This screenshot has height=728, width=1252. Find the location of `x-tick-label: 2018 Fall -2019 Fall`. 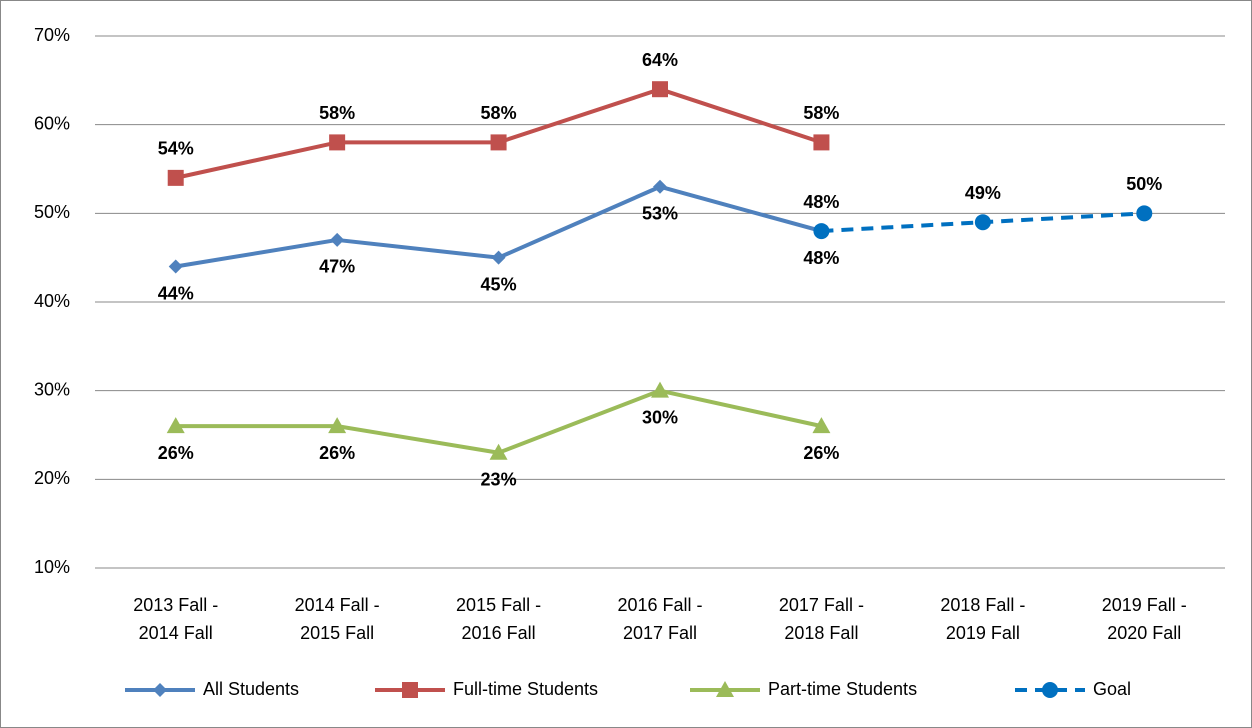

x-tick-label: 2018 Fall -2019 Fall is located at coordinates (982, 619).